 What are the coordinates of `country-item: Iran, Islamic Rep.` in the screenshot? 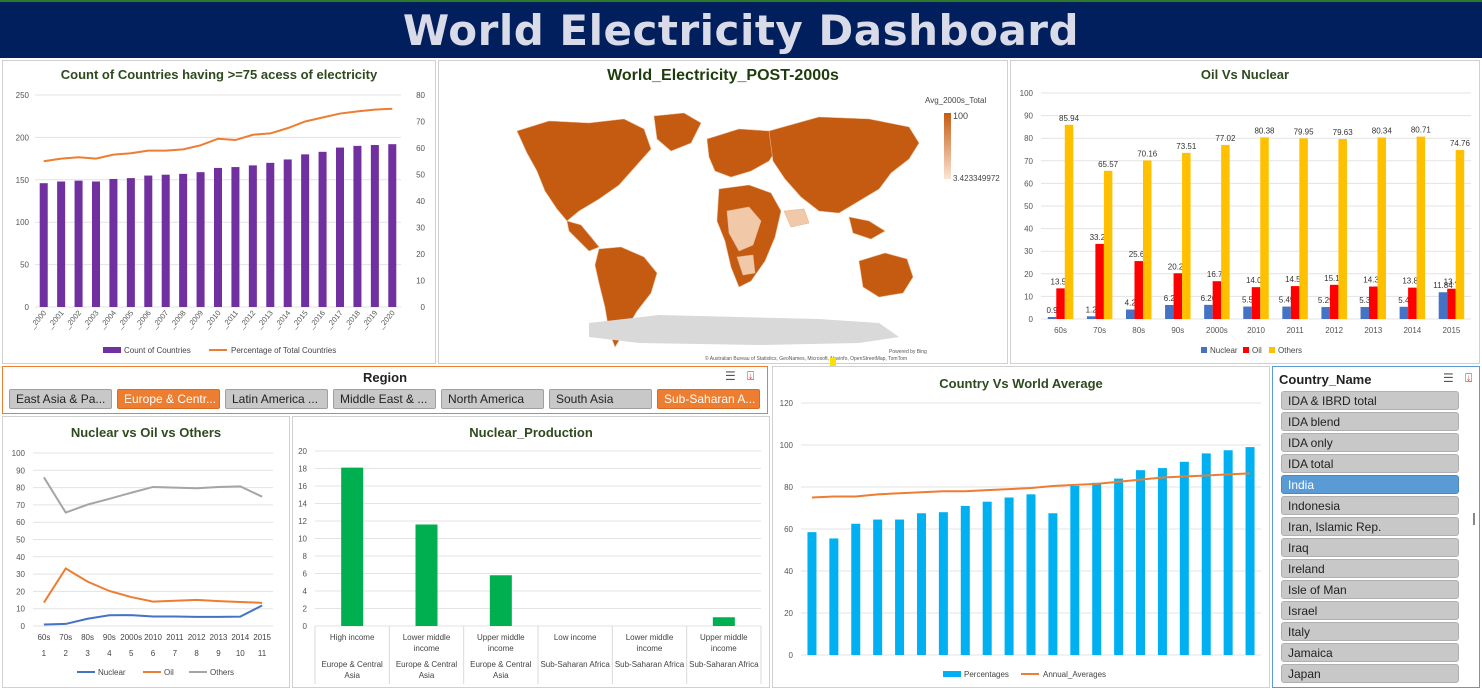 It's located at (1370, 526).